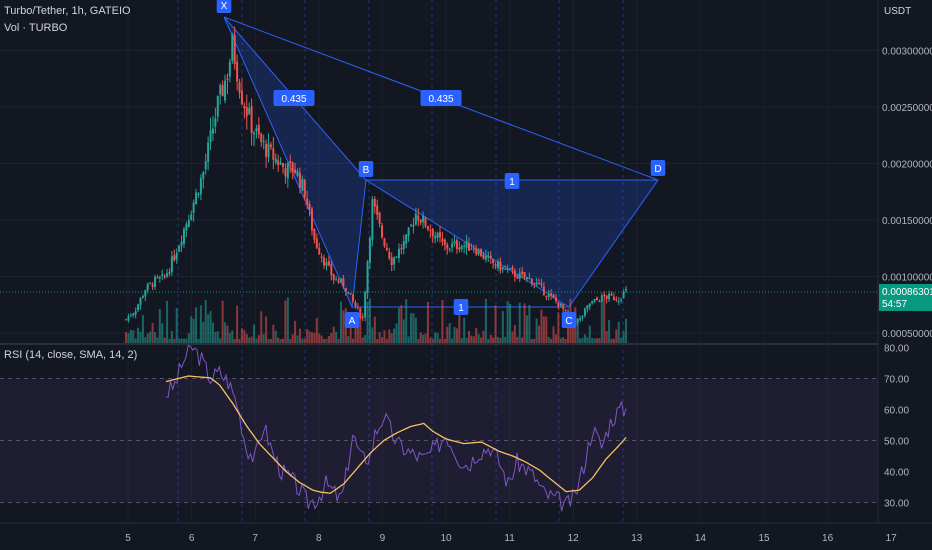 The image size is (932, 550). Describe the element at coordinates (71, 355) in the screenshot. I see `rsi-legend: RSI (14, close, SMA, 14, 2)` at that location.